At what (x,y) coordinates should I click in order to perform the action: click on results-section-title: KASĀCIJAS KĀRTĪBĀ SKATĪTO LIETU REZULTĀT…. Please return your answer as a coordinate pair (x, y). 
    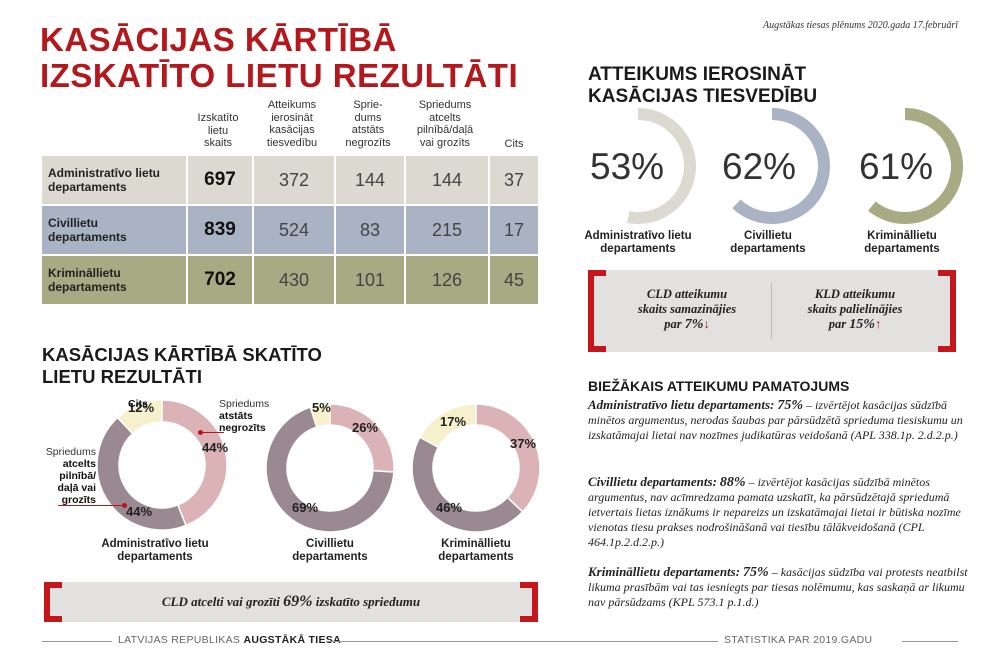
    Looking at the image, I should click on (182, 365).